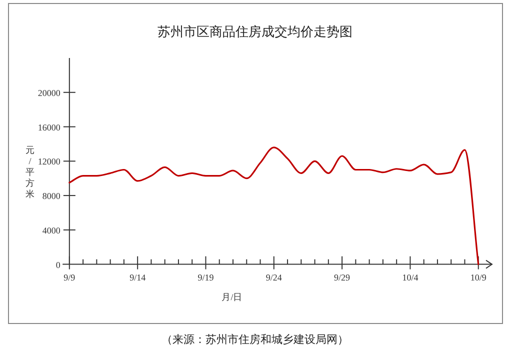  What do you see at coordinates (274, 277) in the screenshot?
I see `x-tick-label: 9/24` at bounding box center [274, 277].